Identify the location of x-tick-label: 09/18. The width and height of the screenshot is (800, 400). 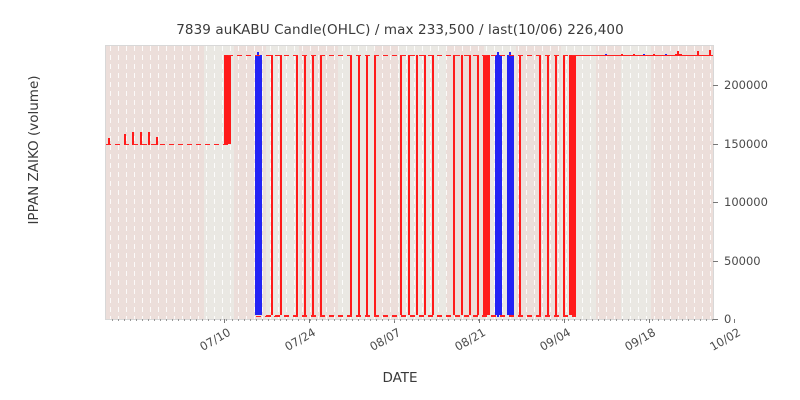
(640, 339).